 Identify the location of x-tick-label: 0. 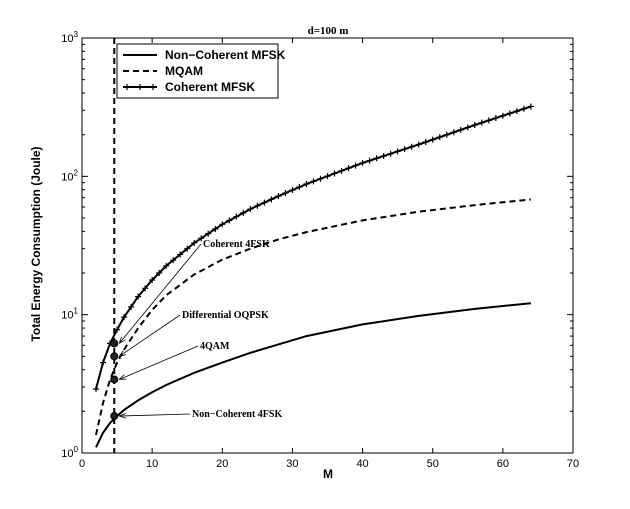
(82, 464).